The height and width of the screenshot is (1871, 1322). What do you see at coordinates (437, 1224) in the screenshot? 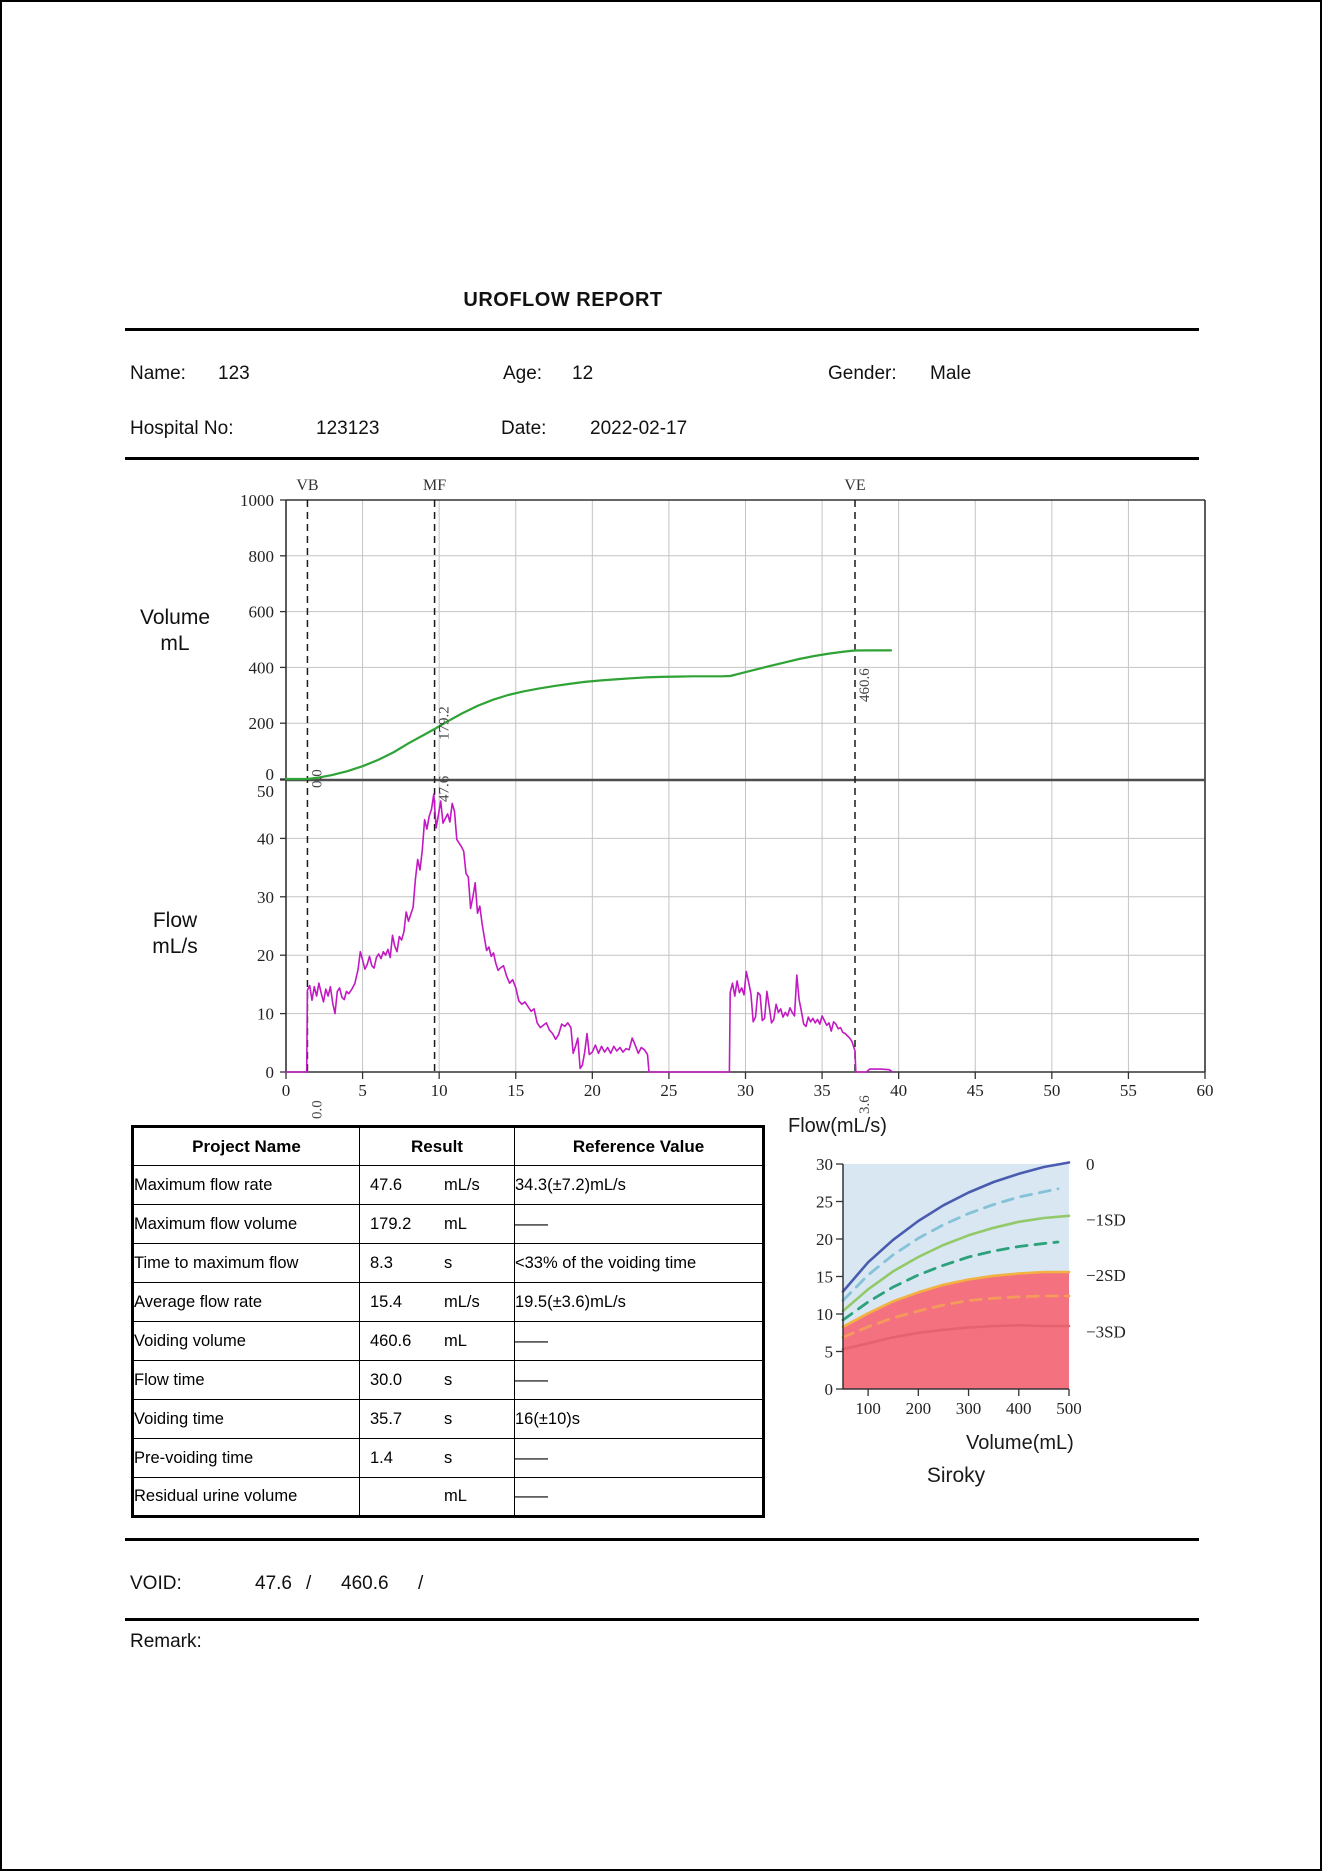
I see `result-cell: 179.2 mL` at bounding box center [437, 1224].